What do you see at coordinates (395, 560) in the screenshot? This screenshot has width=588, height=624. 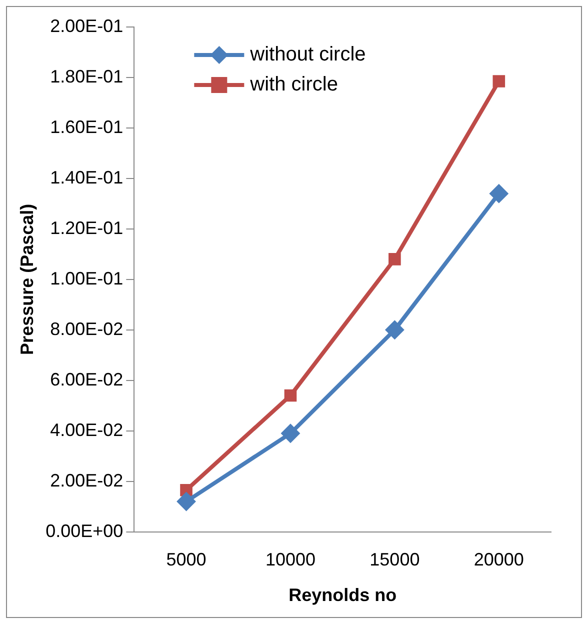 I see `x-tick-label: 15000` at bounding box center [395, 560].